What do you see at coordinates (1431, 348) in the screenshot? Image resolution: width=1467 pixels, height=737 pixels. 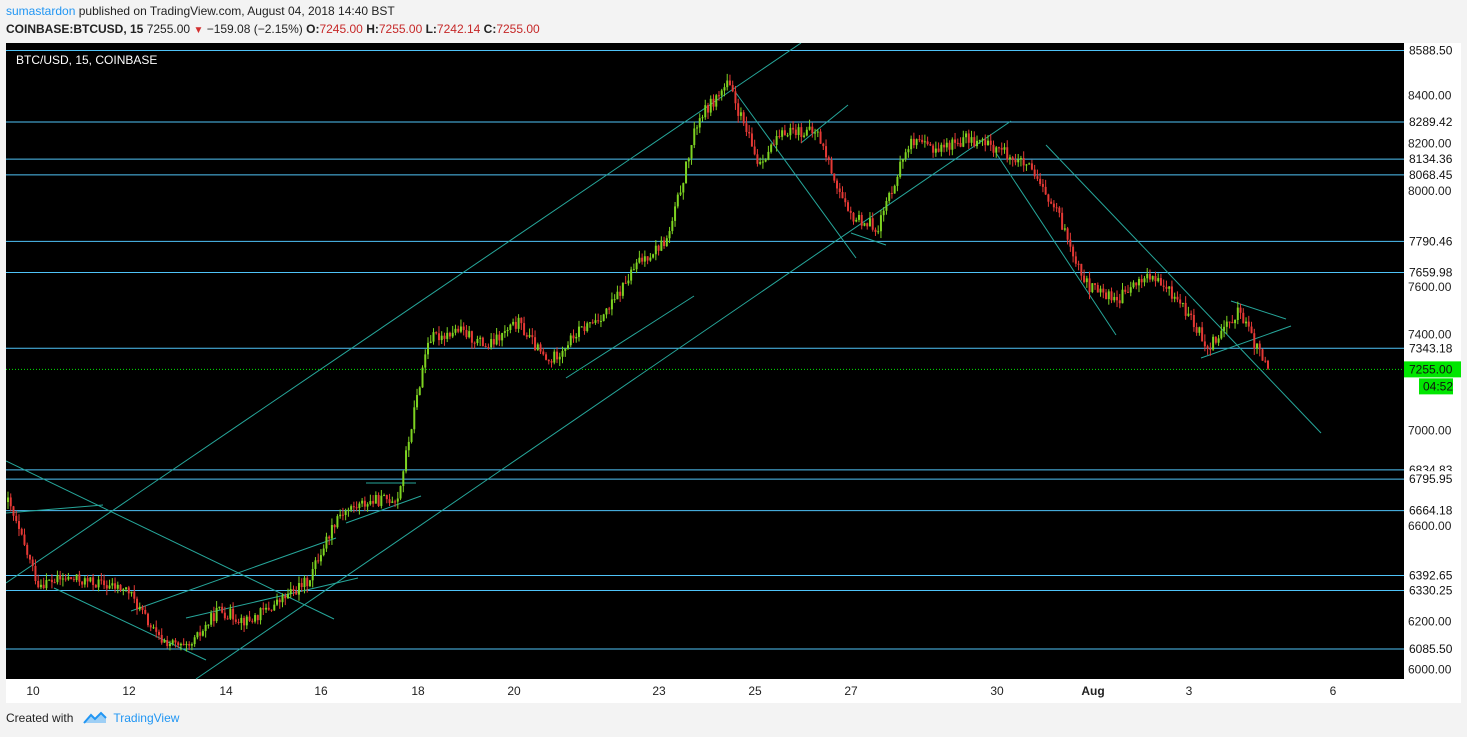 I see `level-label: 7343.18` at bounding box center [1431, 348].